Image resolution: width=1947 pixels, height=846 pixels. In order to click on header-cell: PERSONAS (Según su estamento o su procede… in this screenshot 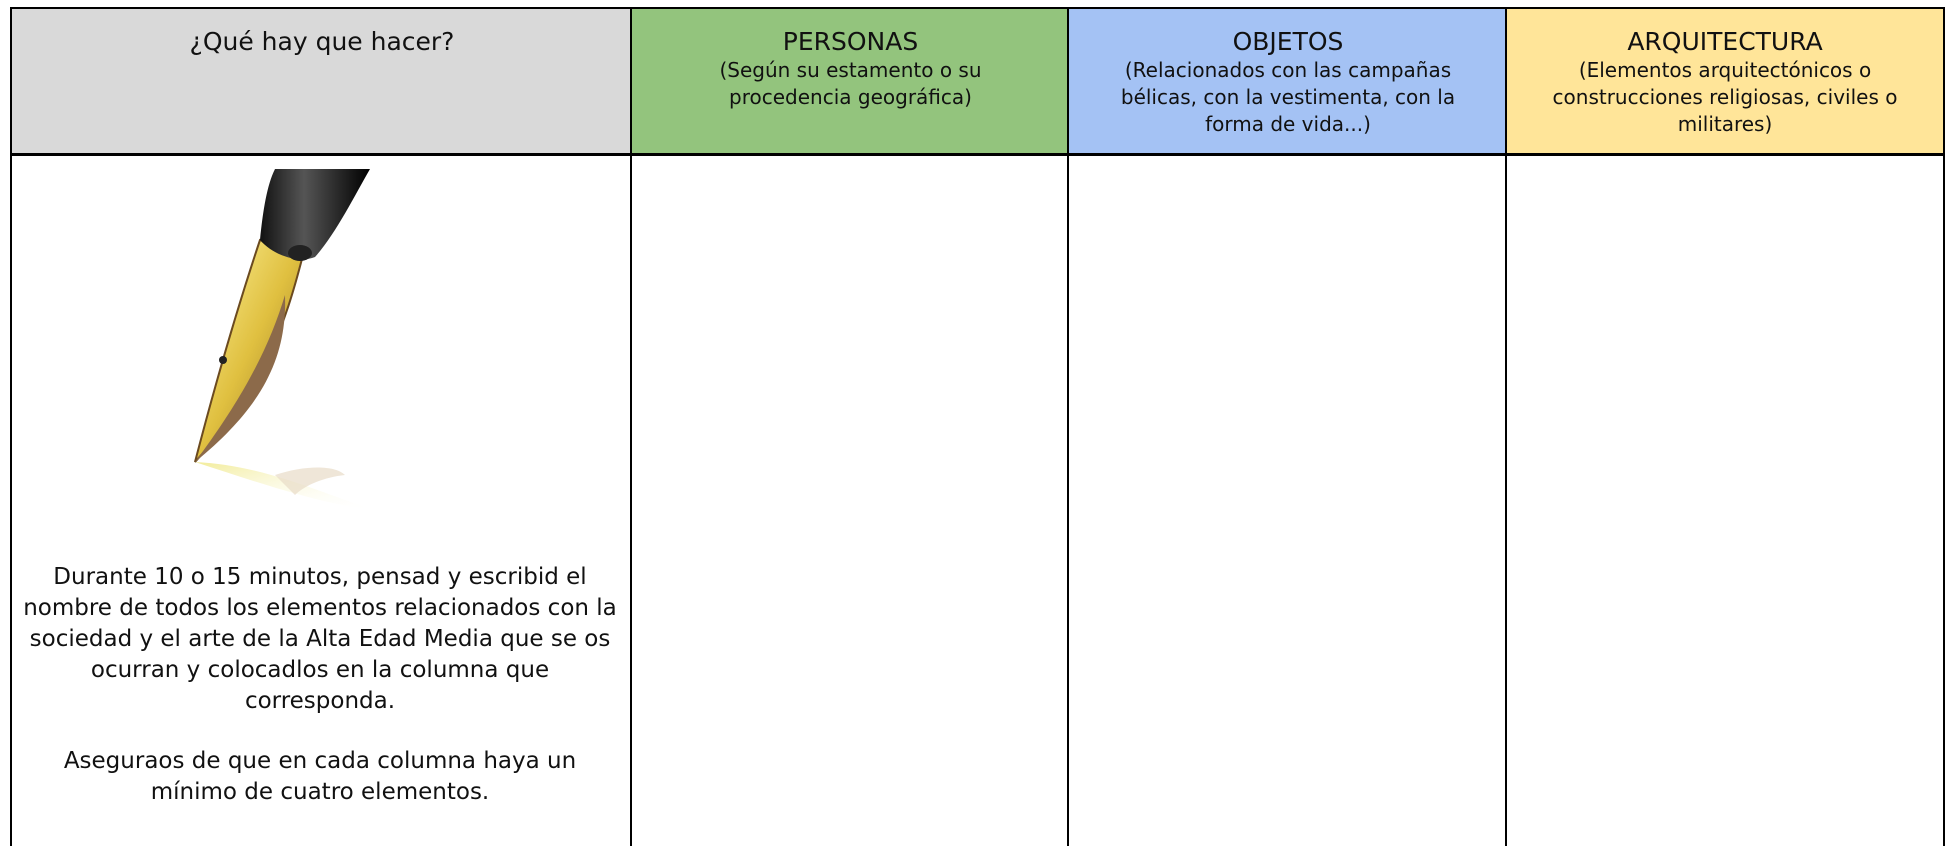, I will do `click(849, 81)`.